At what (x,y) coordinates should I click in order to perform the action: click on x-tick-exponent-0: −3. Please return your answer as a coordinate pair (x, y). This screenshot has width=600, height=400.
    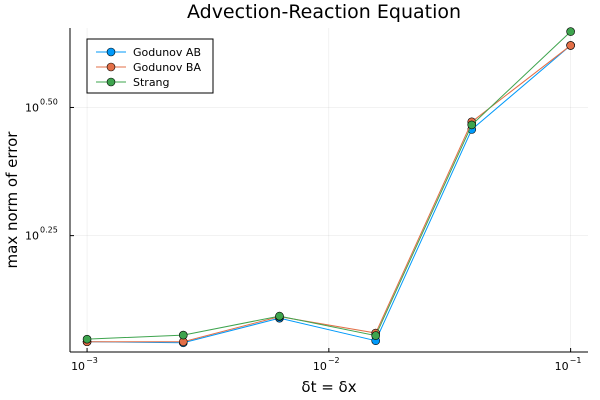
    Looking at the image, I should click on (92, 360).